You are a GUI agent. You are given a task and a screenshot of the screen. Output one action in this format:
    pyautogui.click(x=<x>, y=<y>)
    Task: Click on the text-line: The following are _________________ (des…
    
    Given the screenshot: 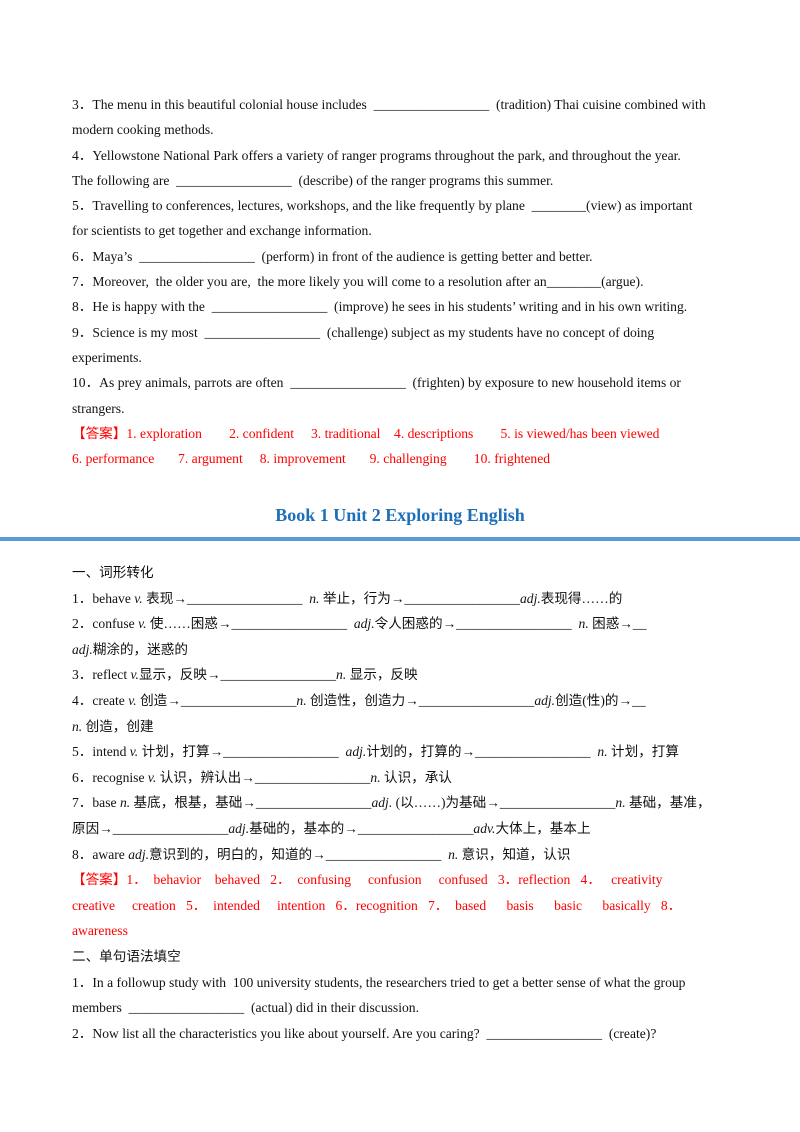 What is the action you would take?
    pyautogui.click(x=402, y=182)
    